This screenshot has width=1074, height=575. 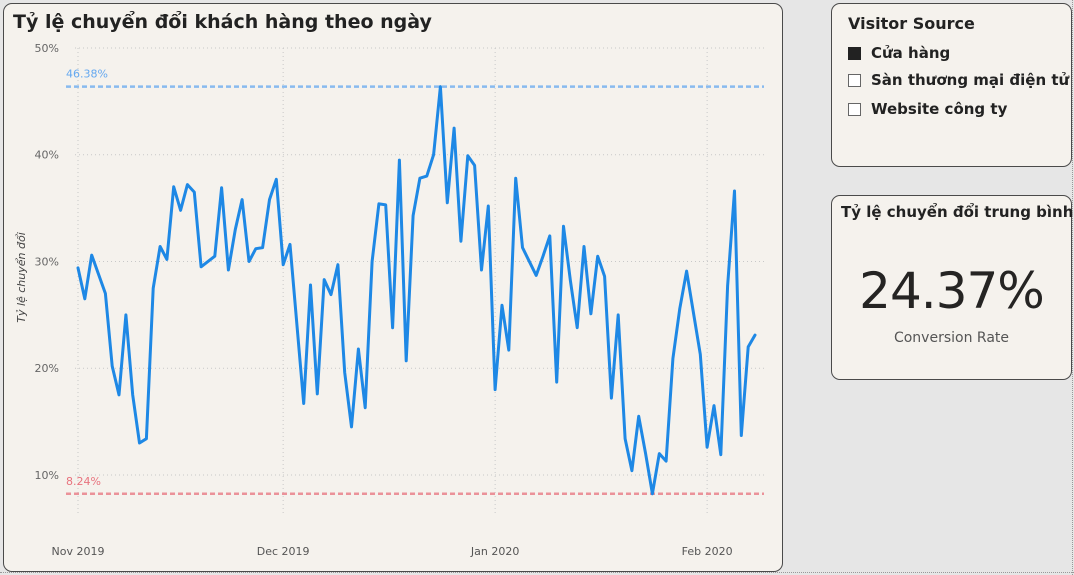 I want to click on y-axis-label: Tỷ lệ chuyển đổi, so click(x=21, y=277).